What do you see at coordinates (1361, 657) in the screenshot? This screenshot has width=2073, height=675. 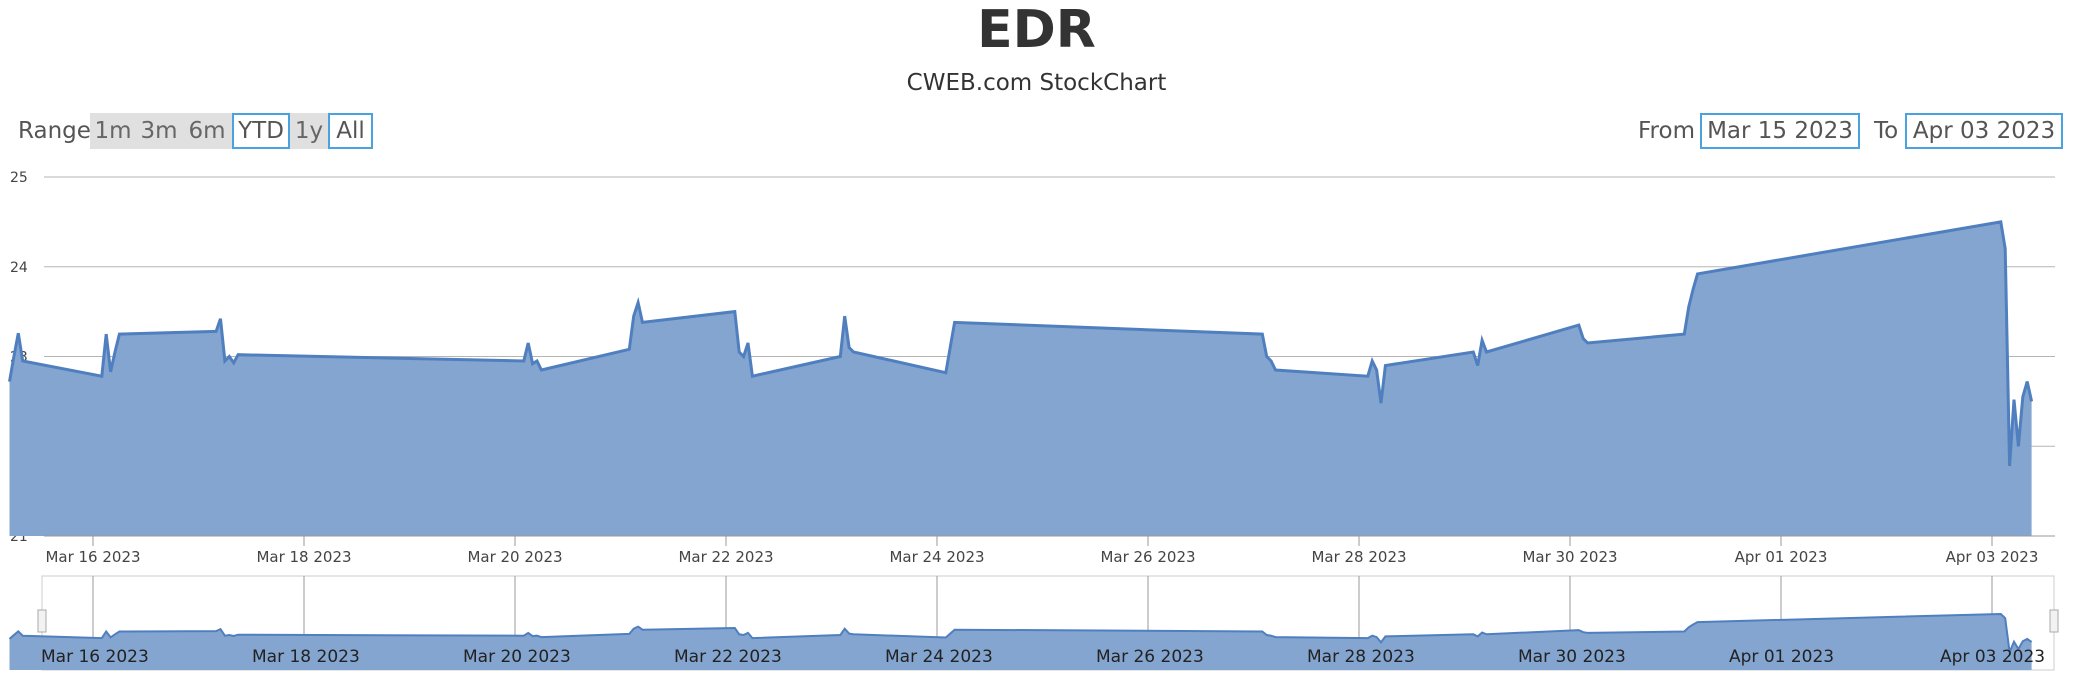 I see `navigator-tick-label: Mar 28 2023` at bounding box center [1361, 657].